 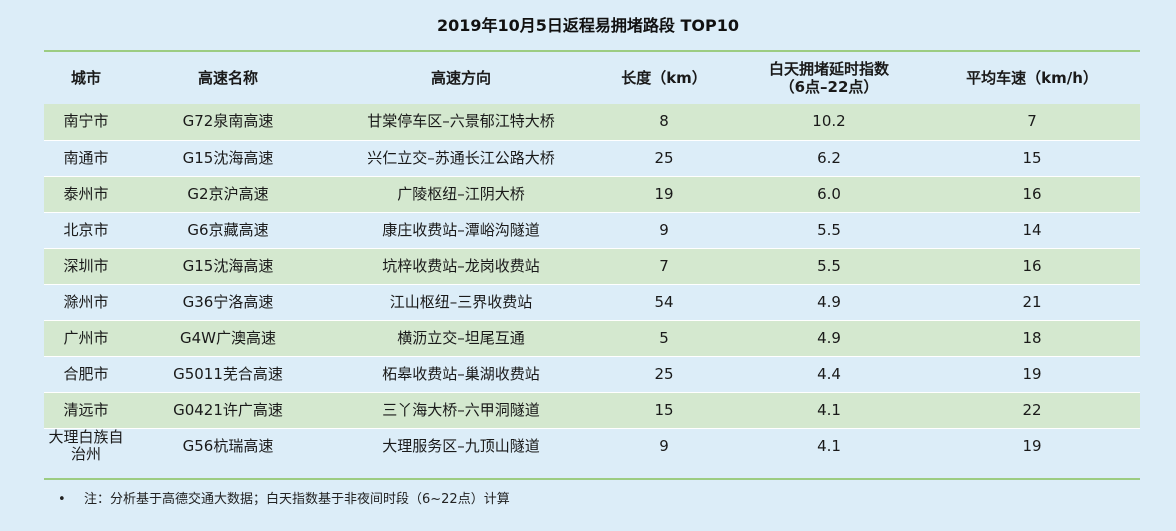 I want to click on cell-direction: 江山枢纽–三界收费站, so click(x=461, y=302).